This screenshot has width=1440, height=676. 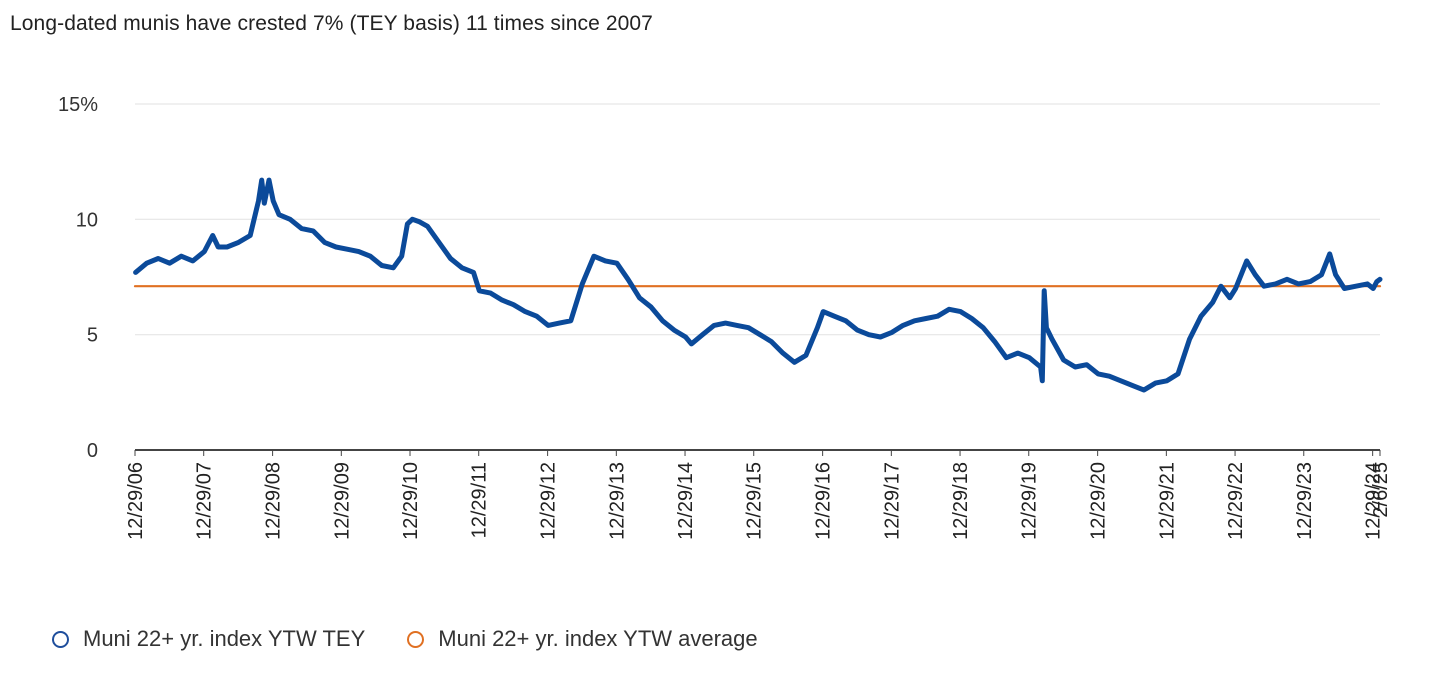 I want to click on x-tick-label: 12/29/23, so click(x=1305, y=501).